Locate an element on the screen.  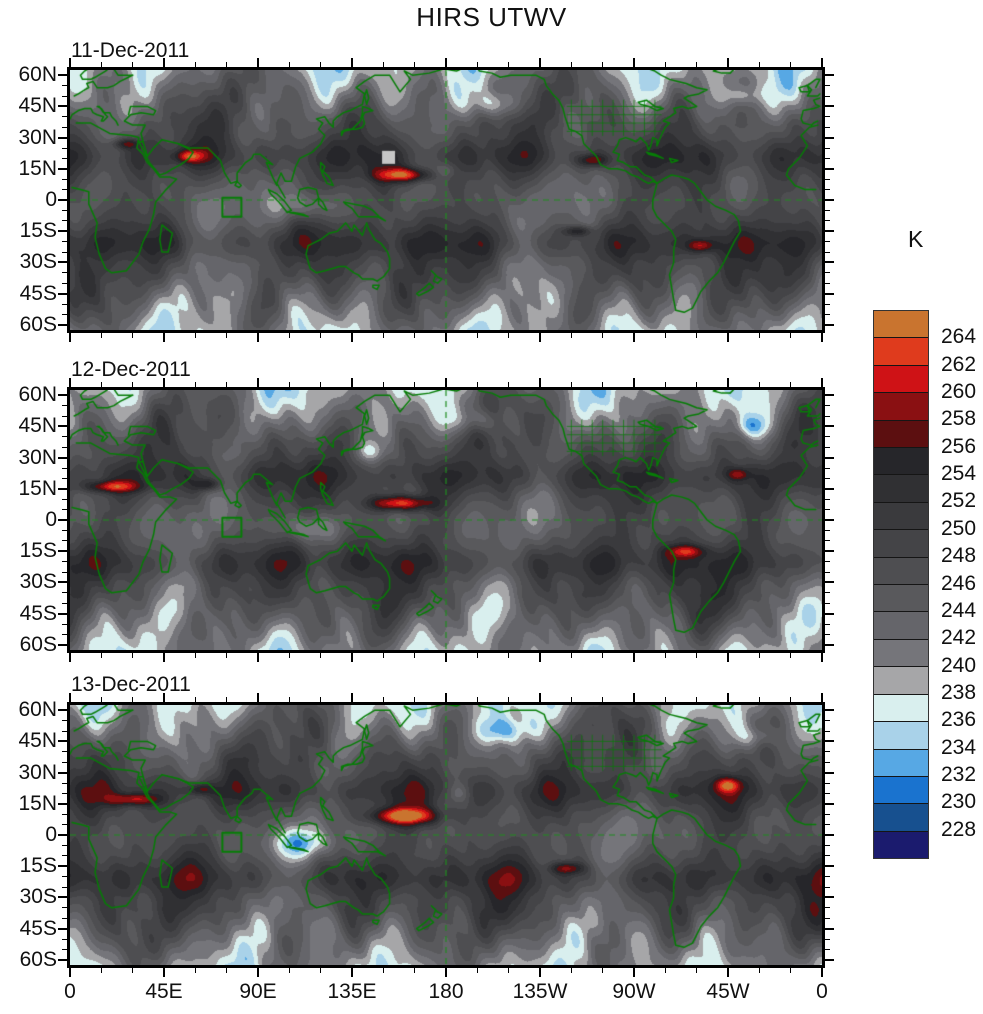
colorbar is located at coordinates (901, 584).